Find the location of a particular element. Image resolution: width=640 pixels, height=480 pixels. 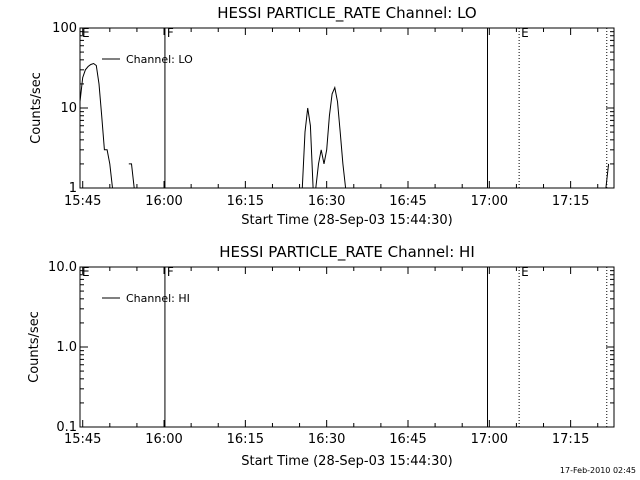

y-tick-label: 10 is located at coordinates (68, 108).